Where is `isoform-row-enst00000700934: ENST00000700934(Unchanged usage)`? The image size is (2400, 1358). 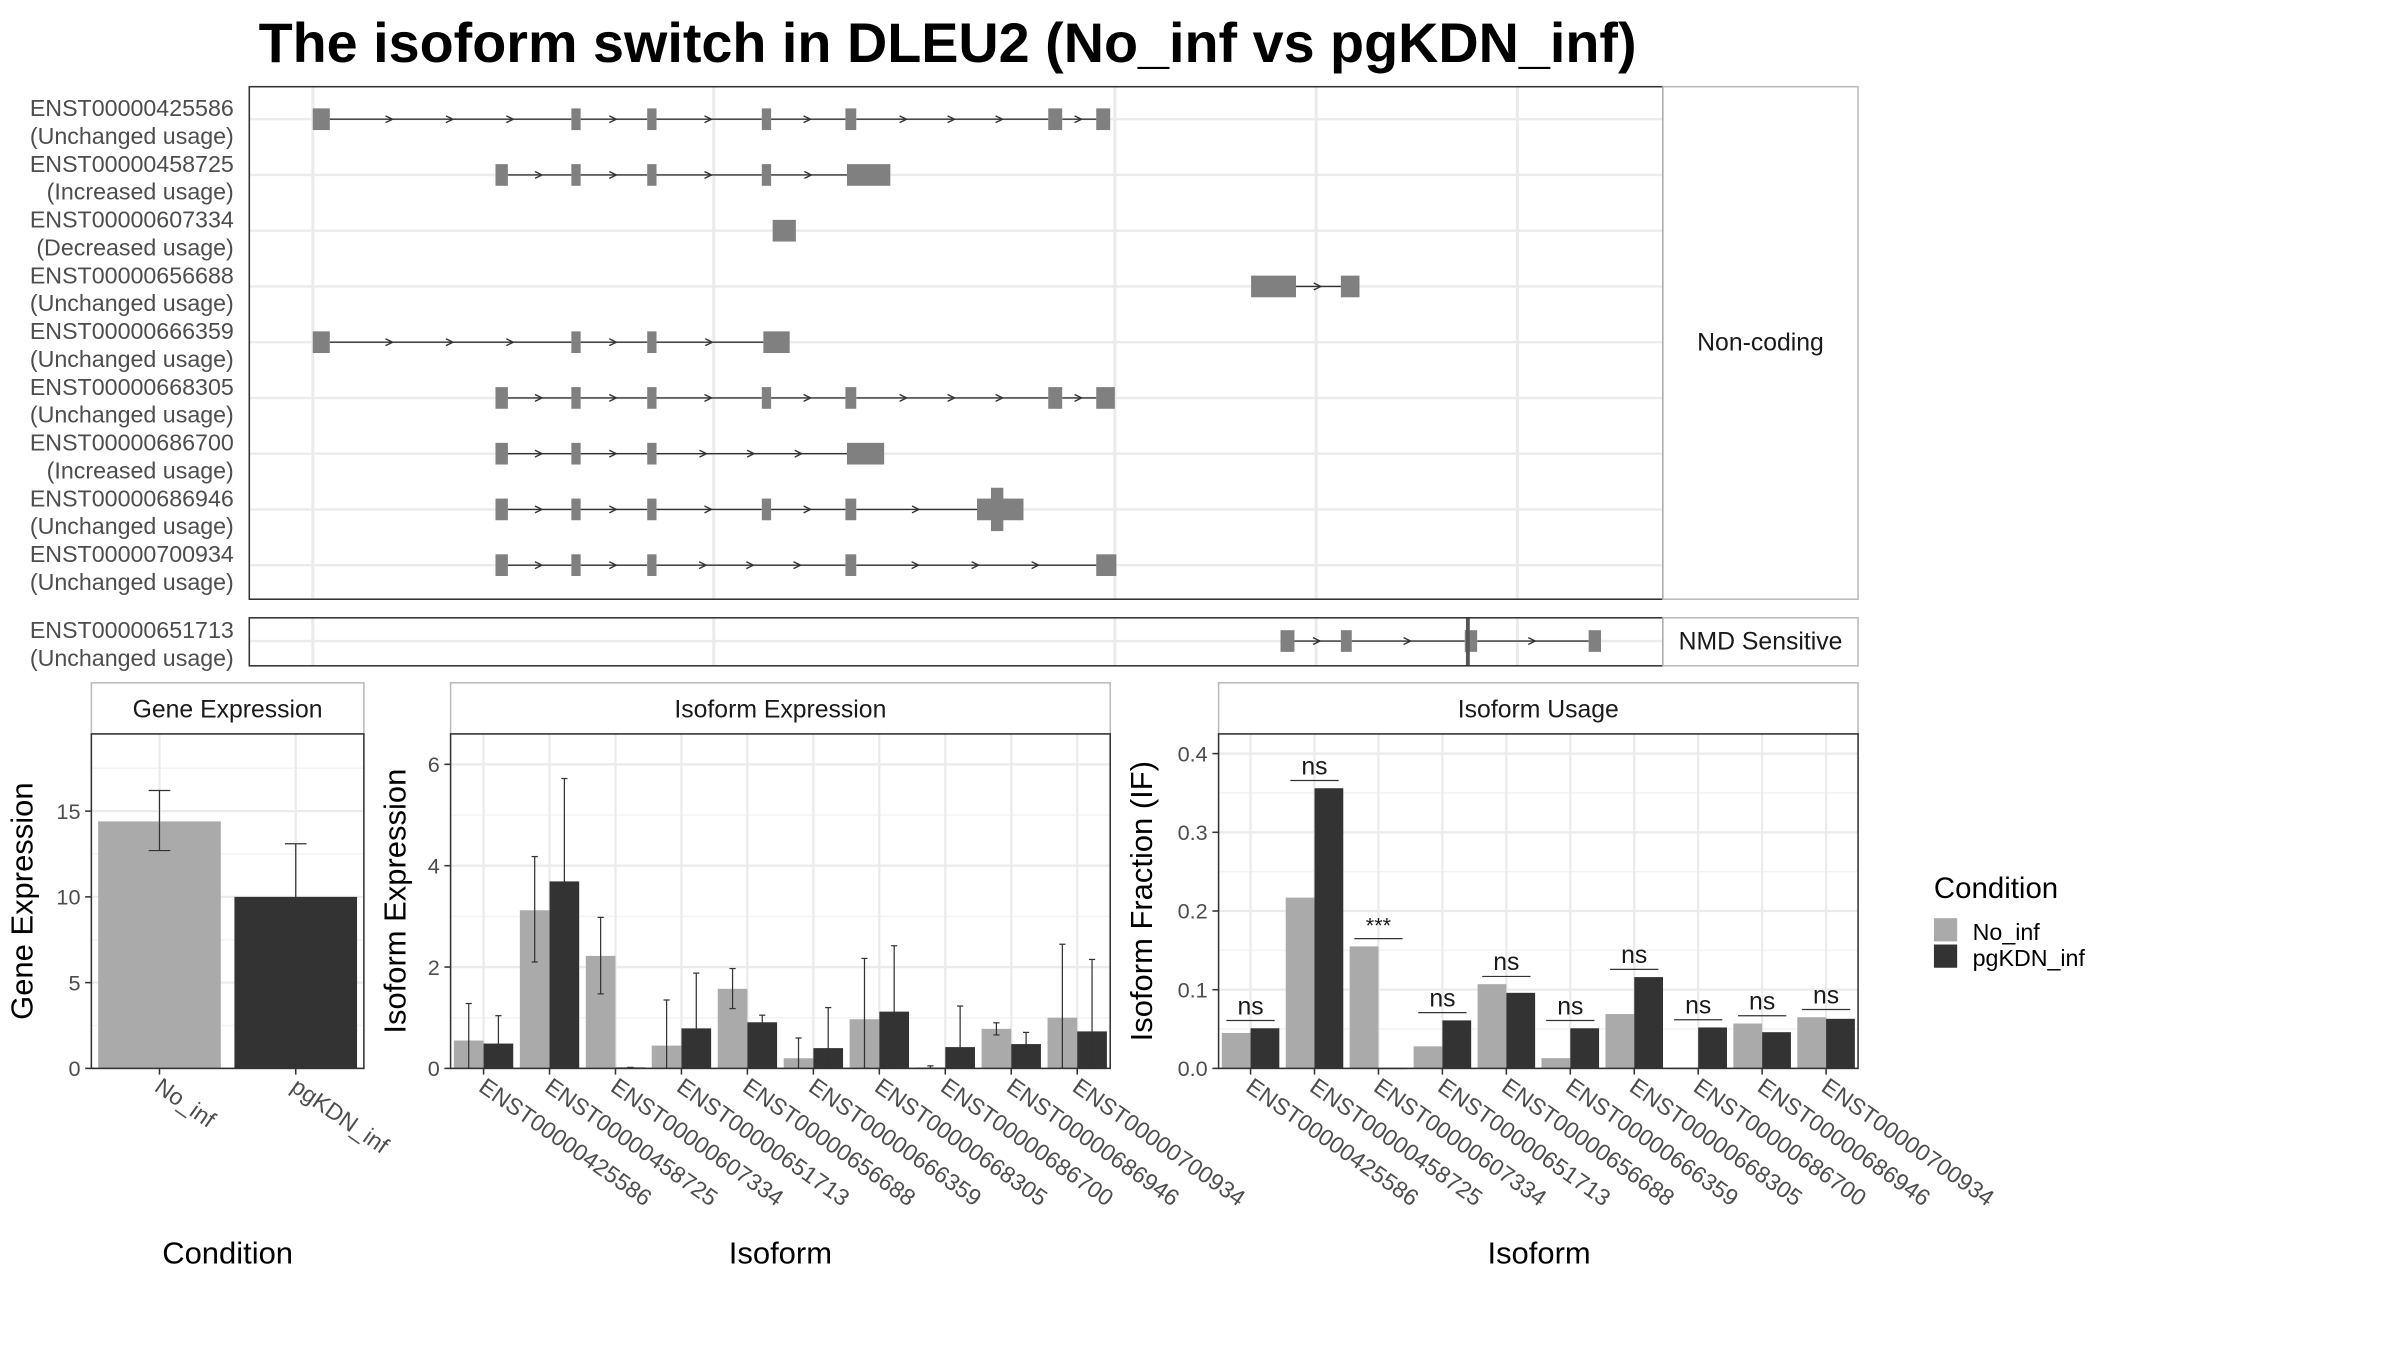
isoform-row-enst00000700934: ENST00000700934(Unchanged usage) is located at coordinates (573, 568).